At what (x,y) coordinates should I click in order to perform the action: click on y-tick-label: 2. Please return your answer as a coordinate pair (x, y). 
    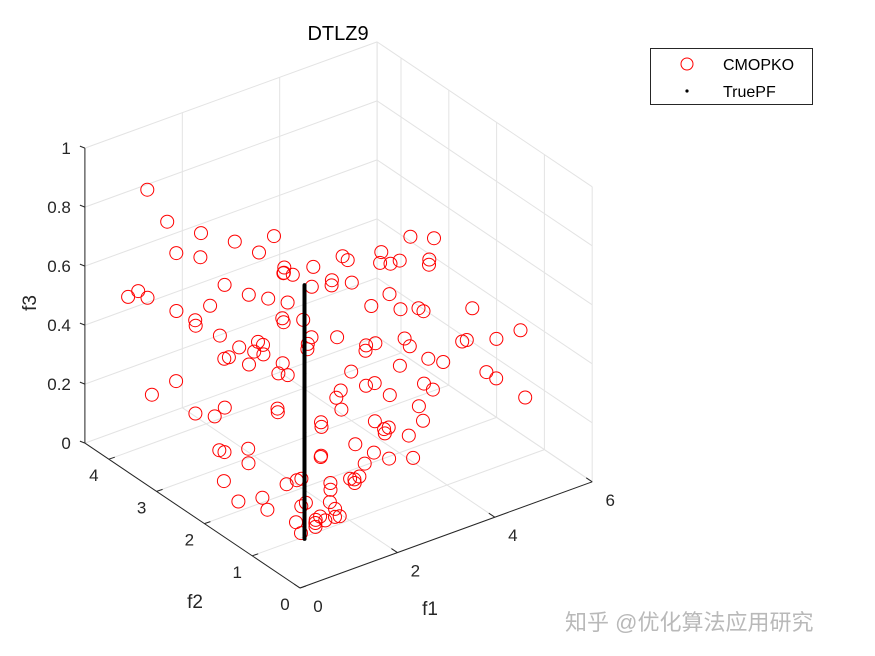
    Looking at the image, I should click on (189, 540).